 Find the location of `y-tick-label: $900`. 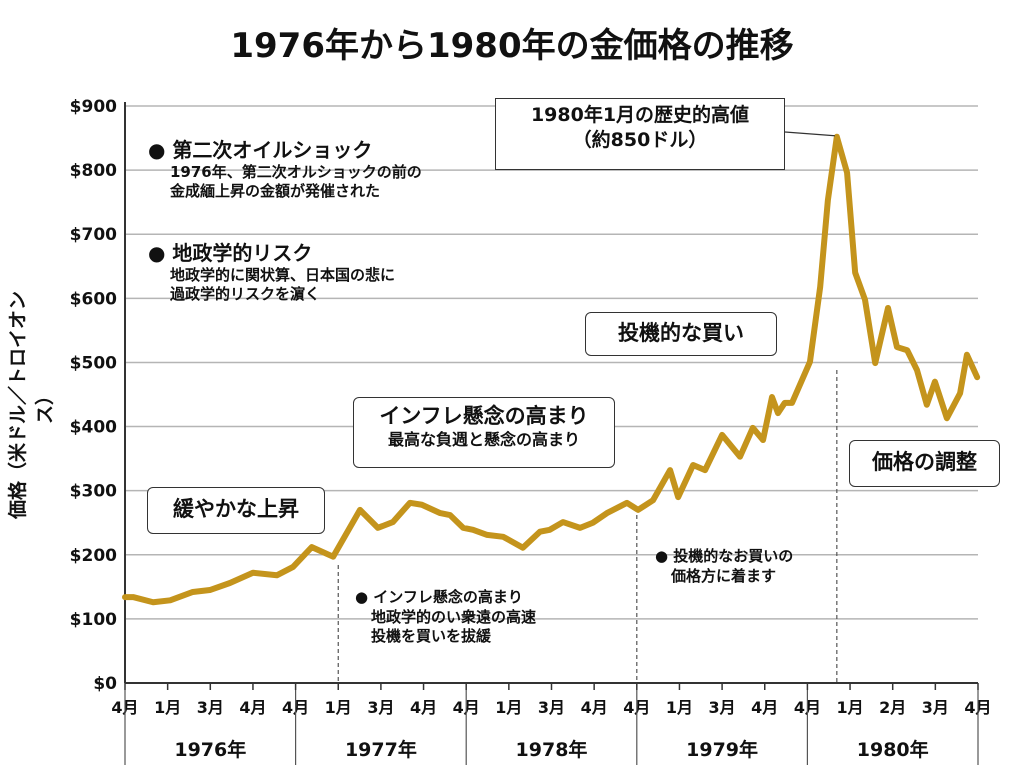

y-tick-label: $900 is located at coordinates (93, 107).